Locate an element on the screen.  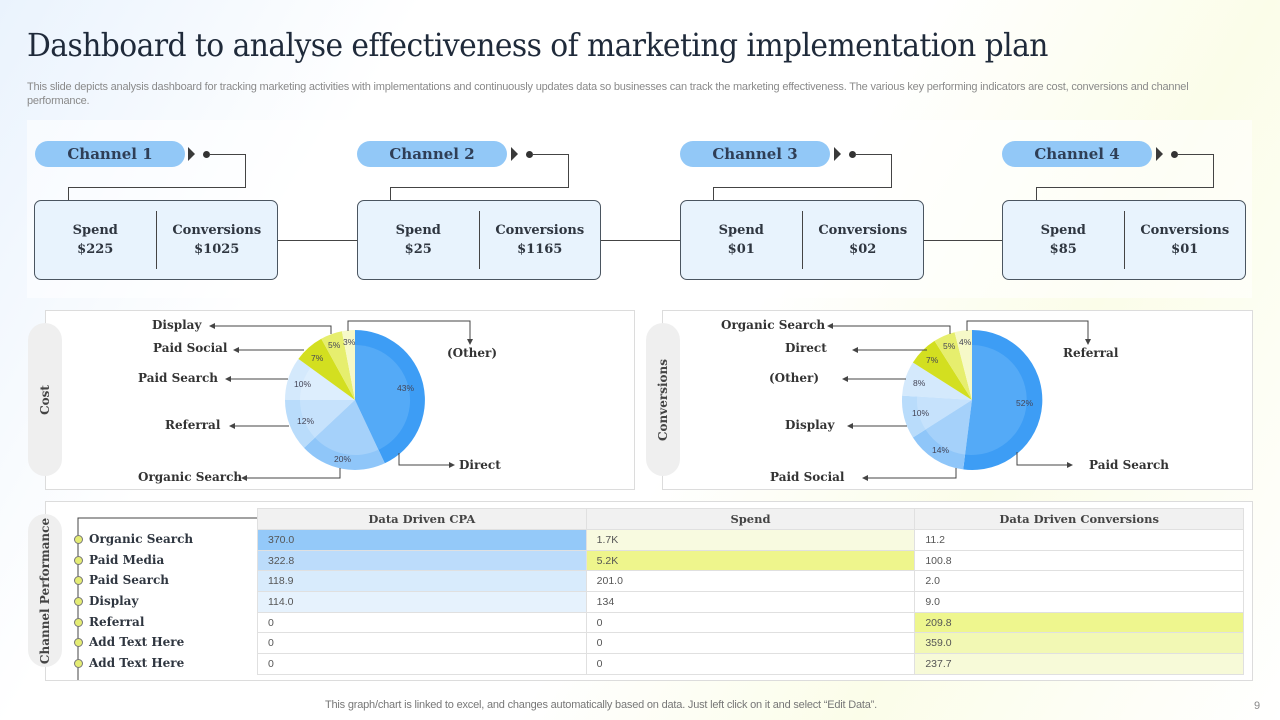
col-header-cpa: Data Driven CPA is located at coordinates (422, 519).